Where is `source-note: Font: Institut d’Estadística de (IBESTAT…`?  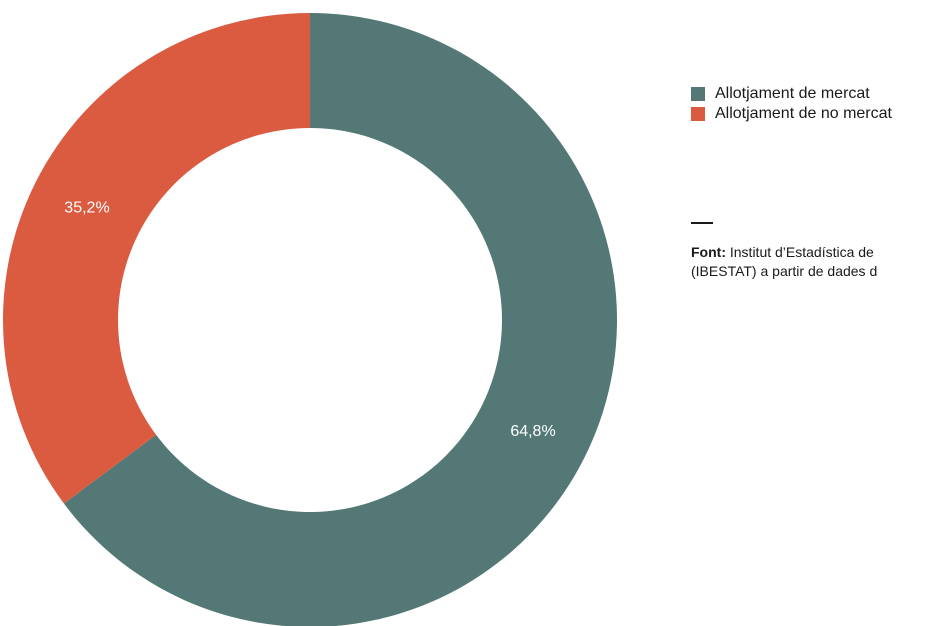
source-note: Font: Institut d’Estadística de (IBESTAT… is located at coordinates (809, 251).